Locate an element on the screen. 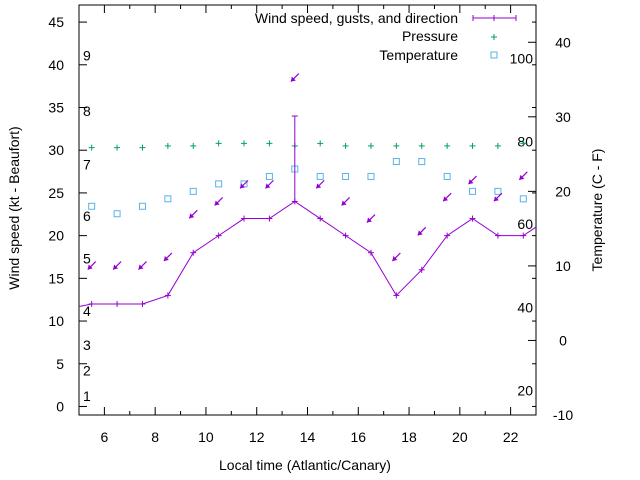 This screenshot has height=480, width=640. y-tick-label: 40 is located at coordinates (56, 65).